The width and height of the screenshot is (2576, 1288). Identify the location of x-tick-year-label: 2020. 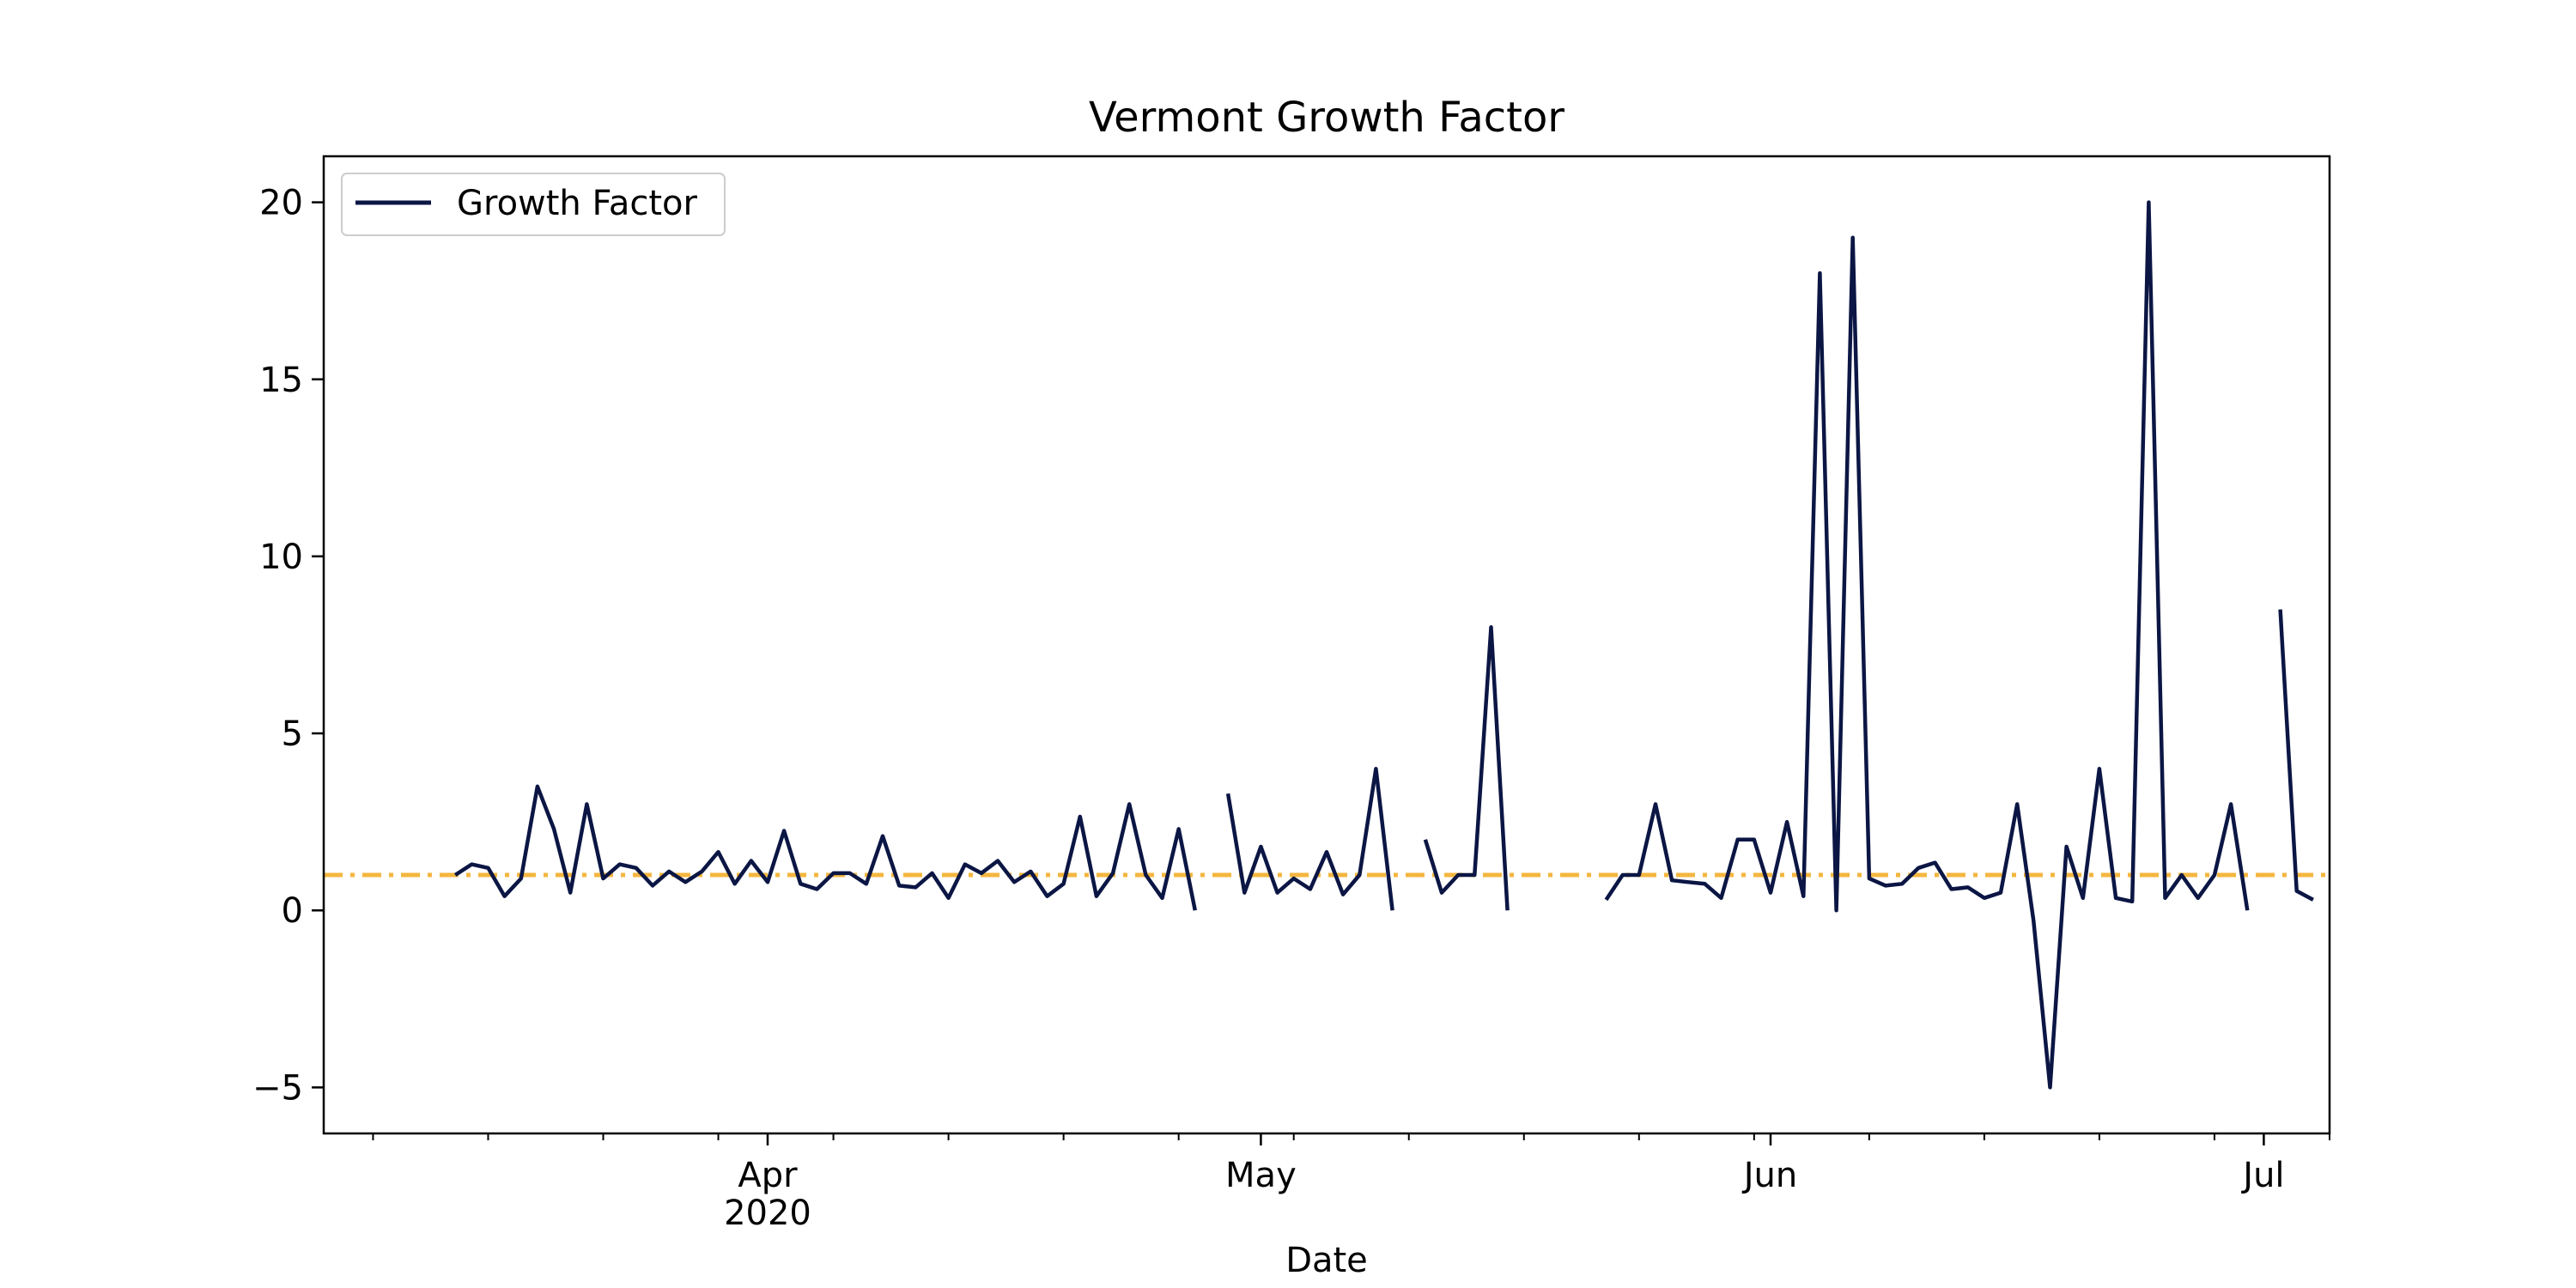
(768, 1213).